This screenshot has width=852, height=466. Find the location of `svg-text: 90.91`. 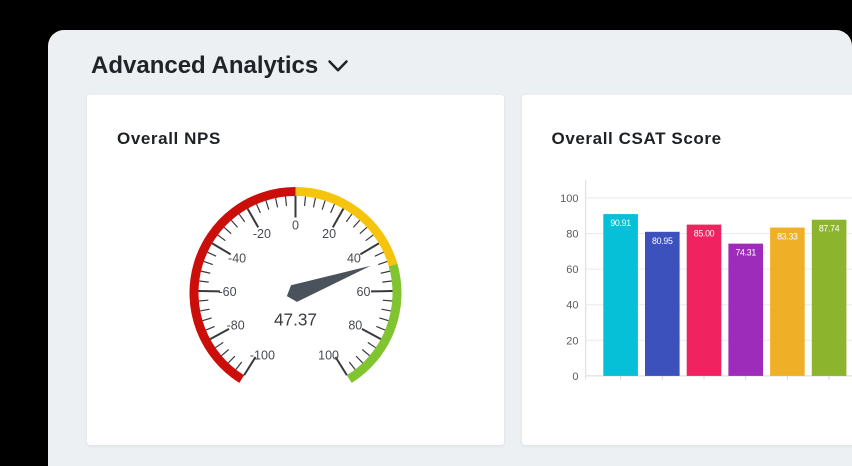

svg-text: 90.91 is located at coordinates (620, 223).